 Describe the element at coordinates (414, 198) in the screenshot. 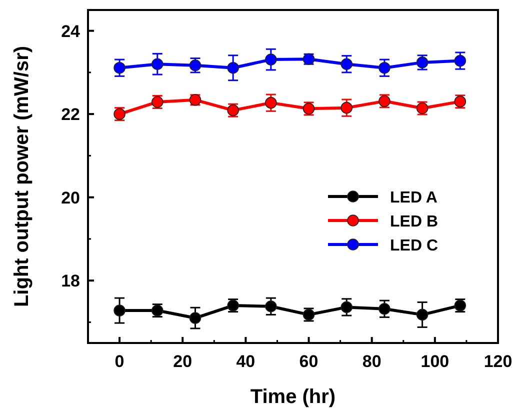

I see `legend-label: LED A` at that location.